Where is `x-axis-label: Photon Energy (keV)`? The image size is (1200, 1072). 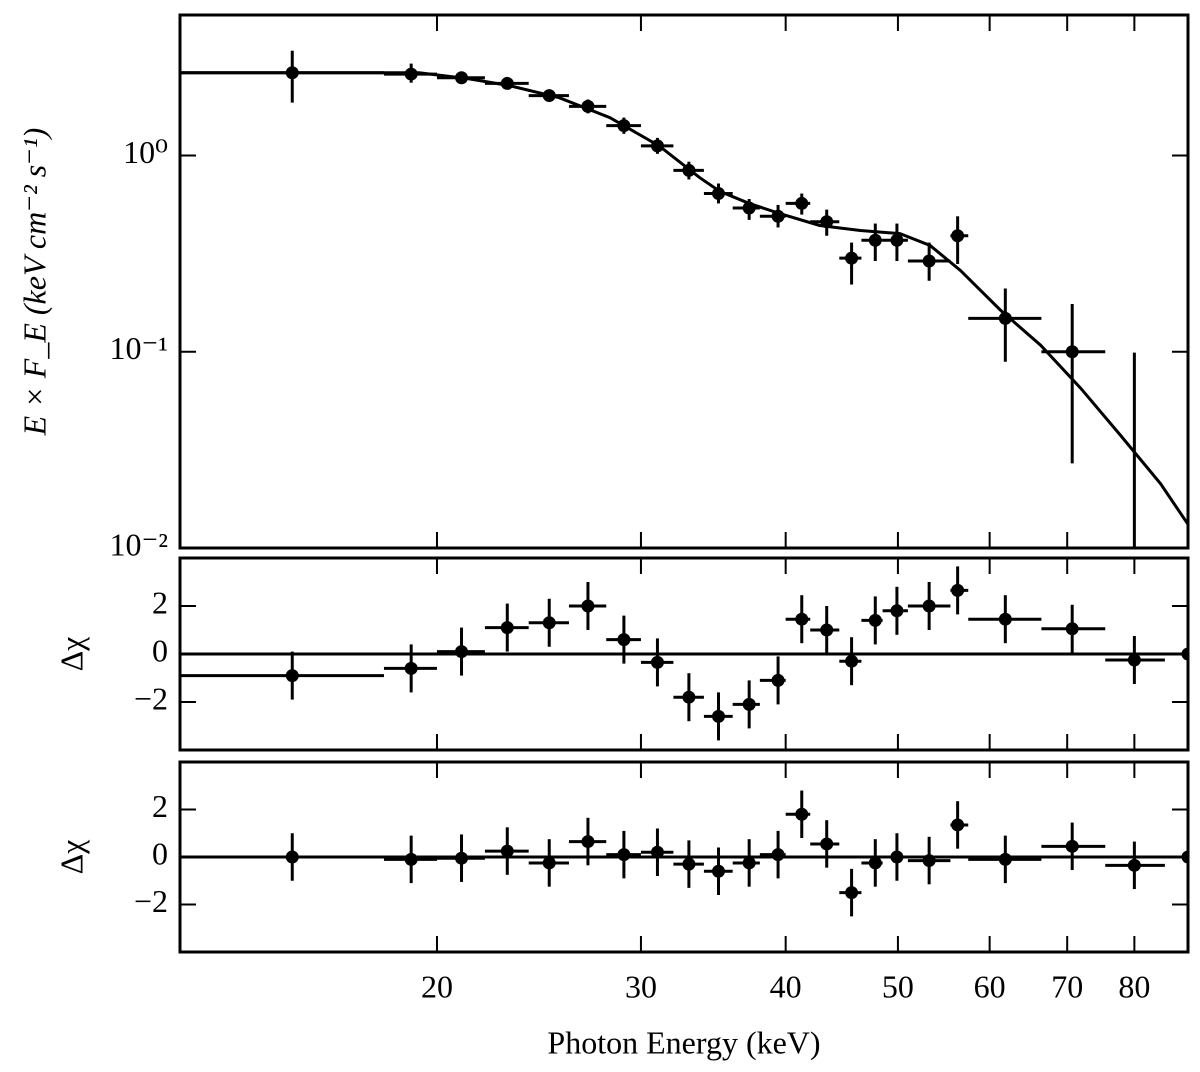 x-axis-label: Photon Energy (keV) is located at coordinates (683, 1042).